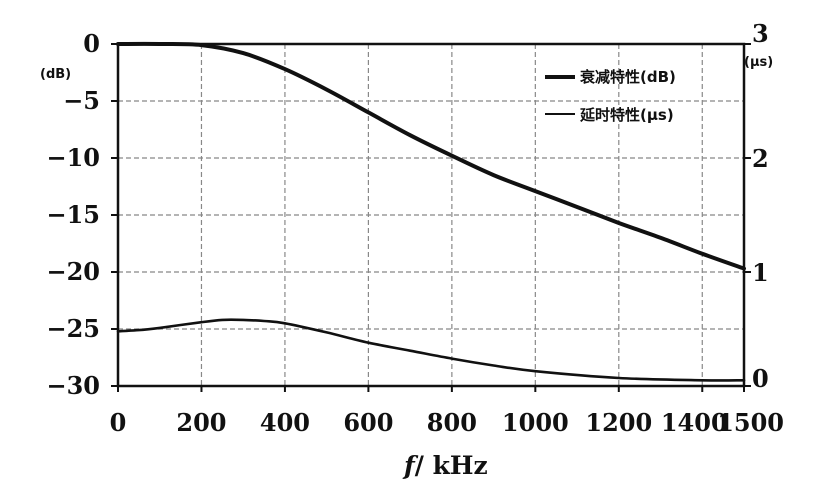 The height and width of the screenshot is (489, 813). I want to click on right-y-unit: (μs), so click(758, 62).